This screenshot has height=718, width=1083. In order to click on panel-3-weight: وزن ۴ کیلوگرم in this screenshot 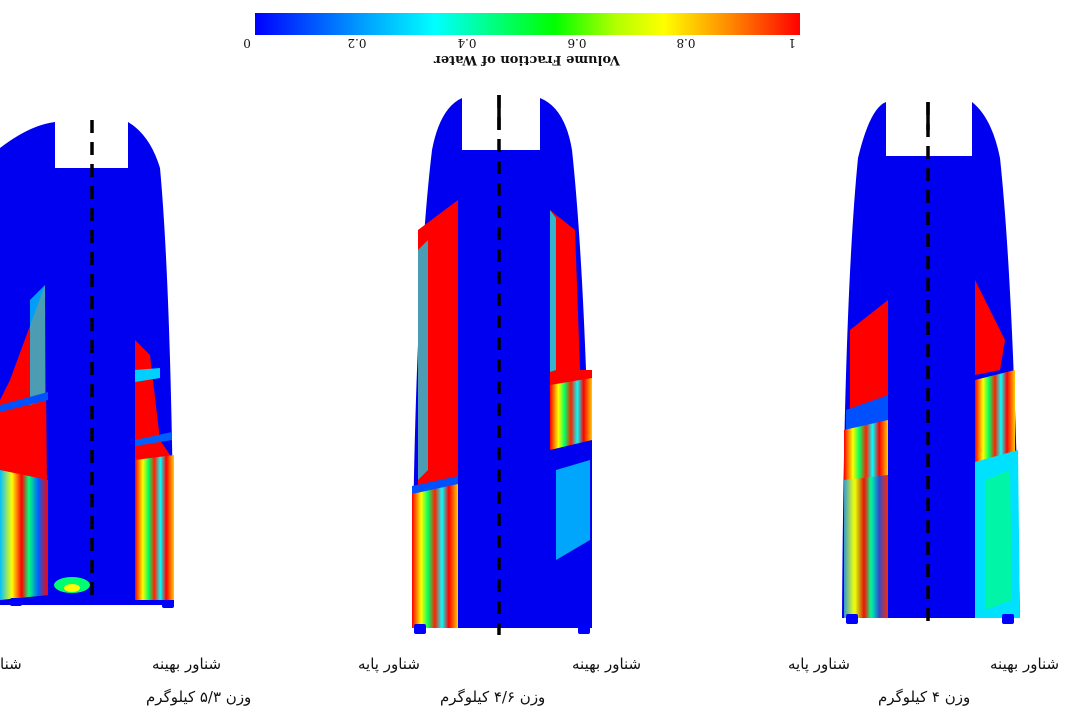, I will do `click(924, 697)`.